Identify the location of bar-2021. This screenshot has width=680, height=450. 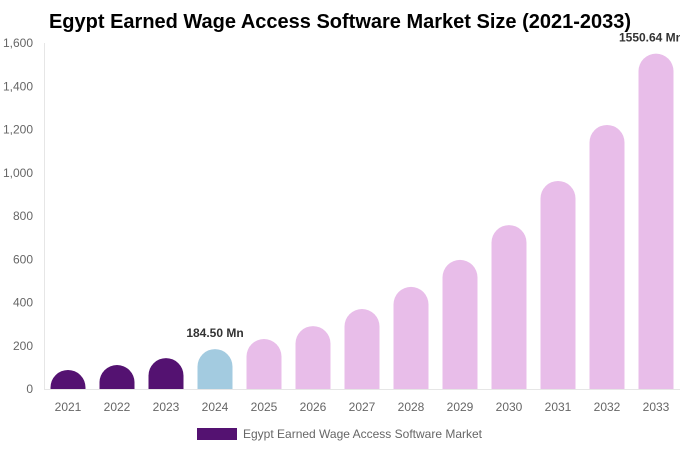
(68, 379).